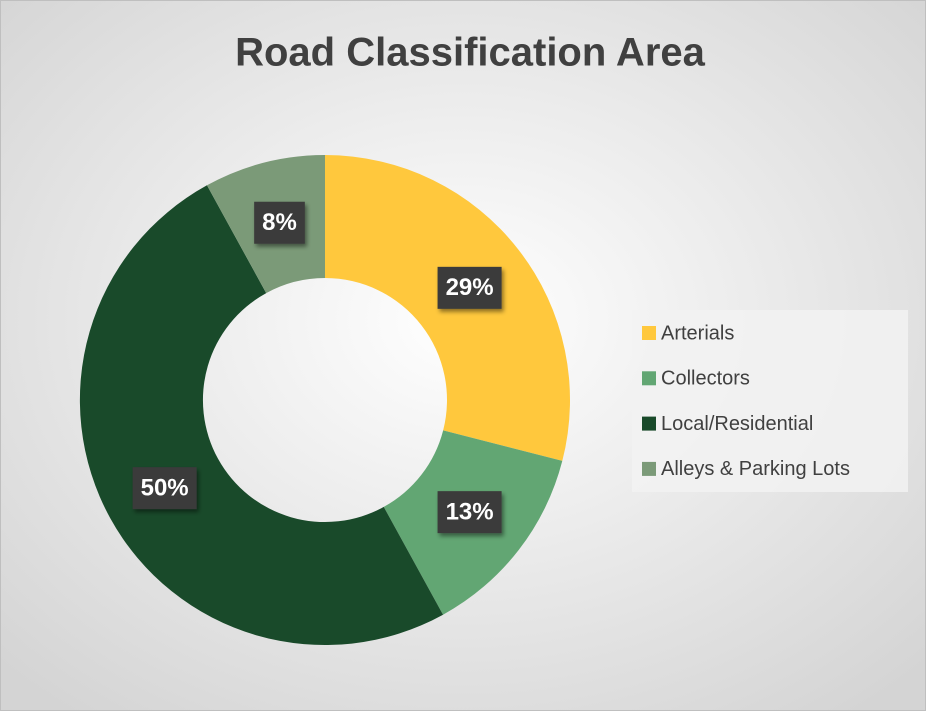 The width and height of the screenshot is (926, 711). What do you see at coordinates (470, 53) in the screenshot?
I see `chart-title: Road Classification Area` at bounding box center [470, 53].